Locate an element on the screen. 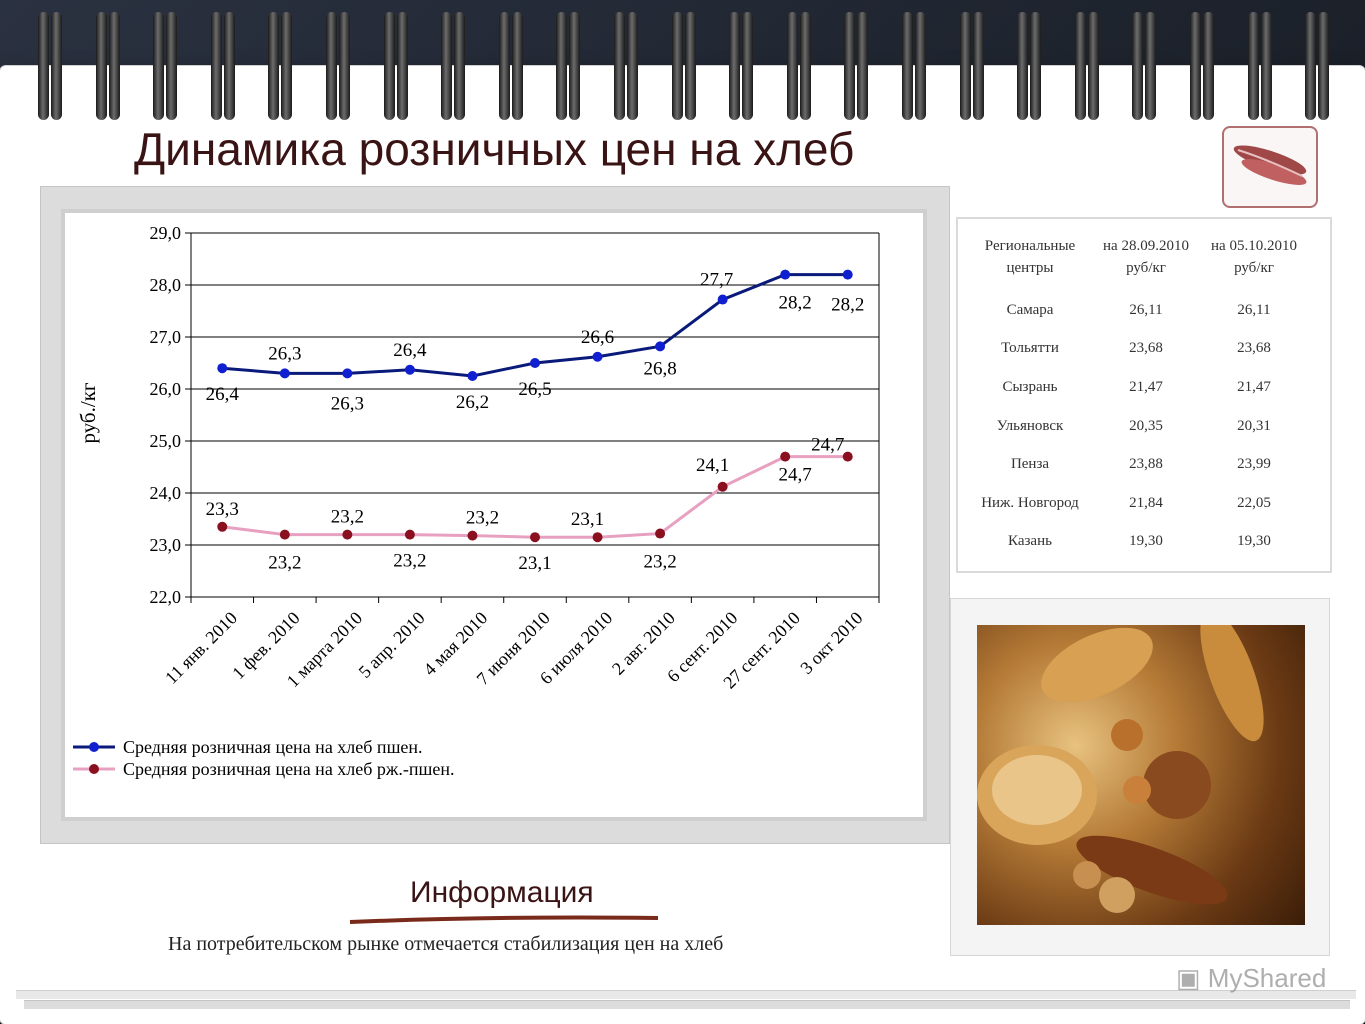  header-date-2: на 05.10.2010 руб/кг is located at coordinates (1254, 257).